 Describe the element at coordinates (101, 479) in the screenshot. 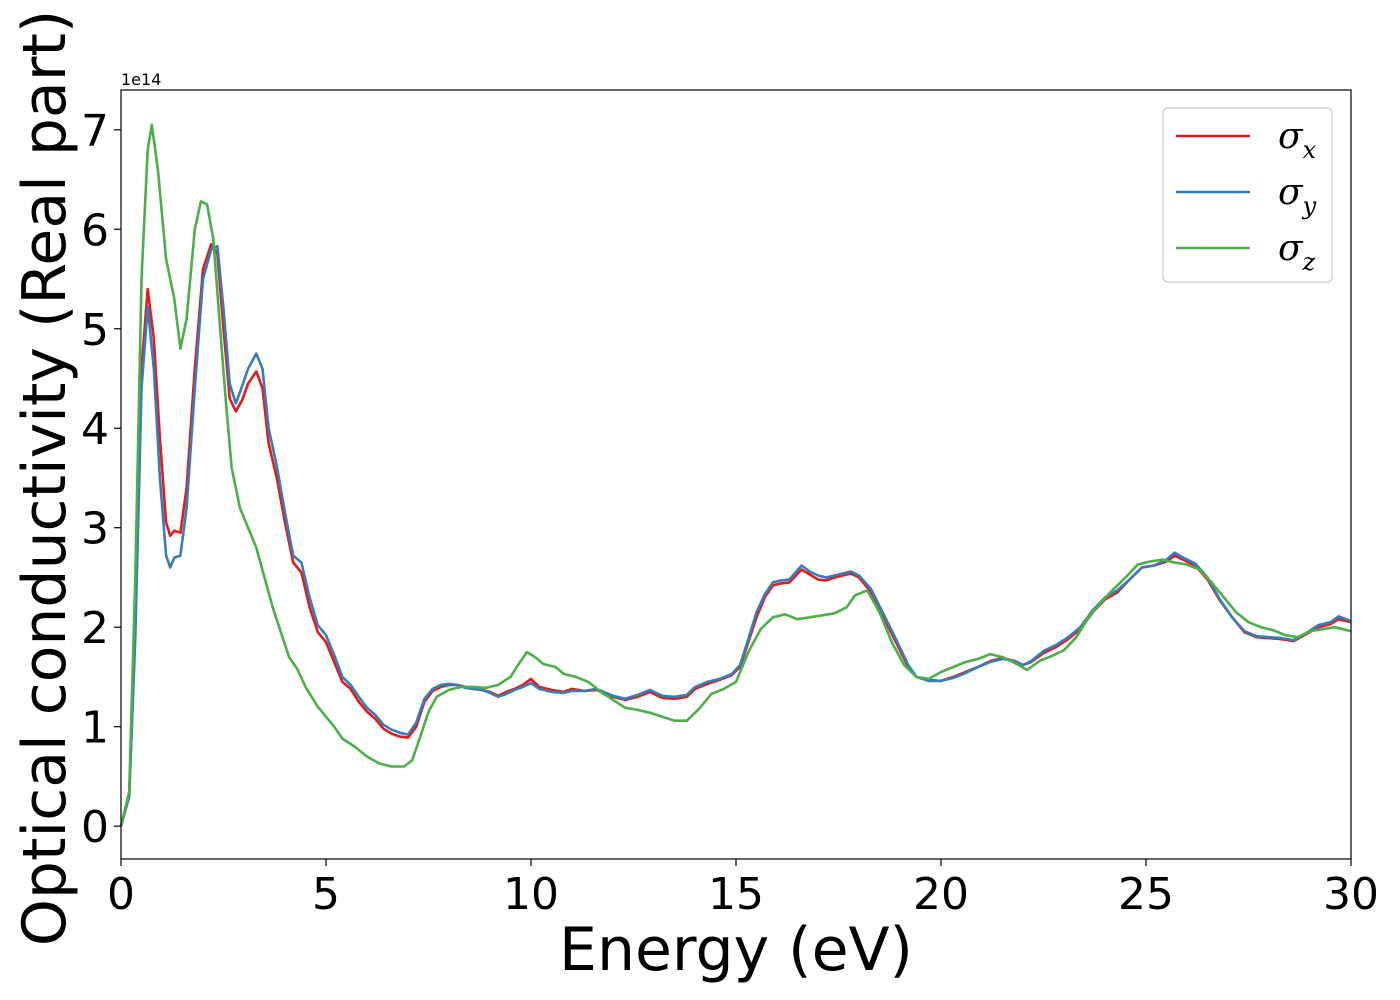

I see `y-axis-ticks: 0 1 2 3 4 5 6 7` at that location.